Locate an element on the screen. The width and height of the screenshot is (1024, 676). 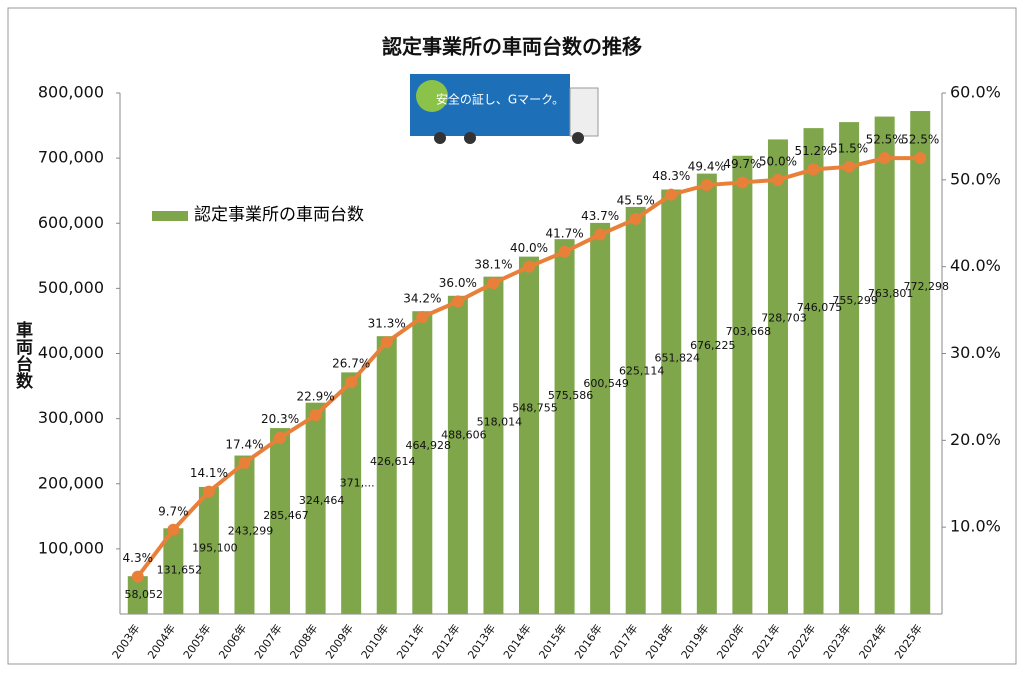
chart-title: 認定事業所の車両台数の推移 is located at coordinates (512, 47).